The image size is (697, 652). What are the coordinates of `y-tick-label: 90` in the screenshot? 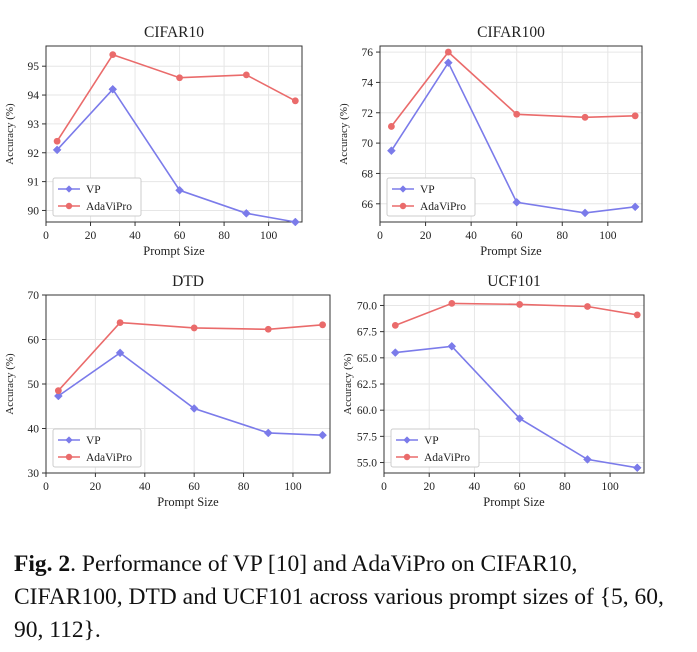 It's located at (34, 211).